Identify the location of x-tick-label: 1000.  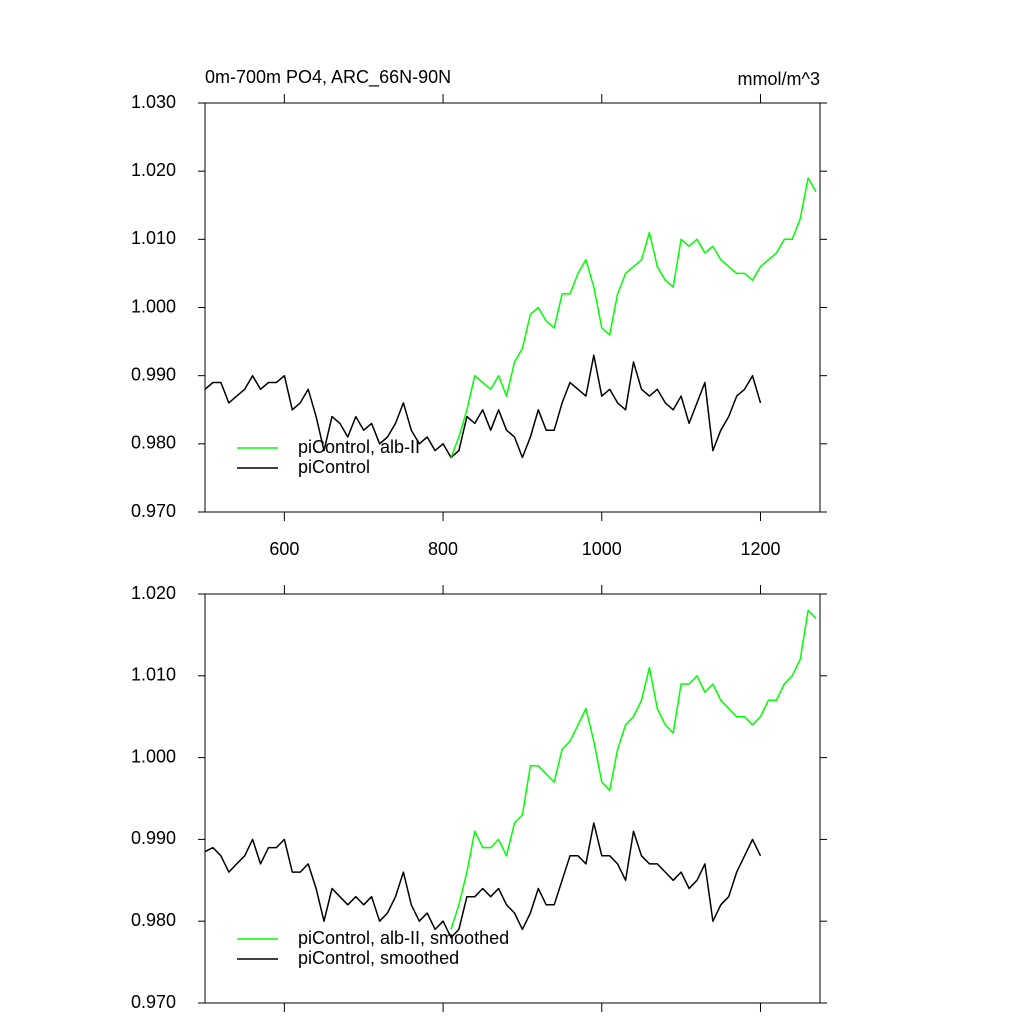
(602, 549).